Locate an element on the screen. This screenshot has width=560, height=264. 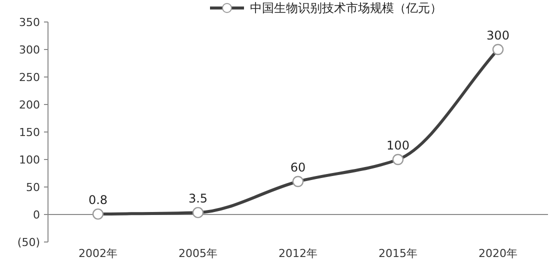
y-tick-label: 200 is located at coordinates (29, 105).